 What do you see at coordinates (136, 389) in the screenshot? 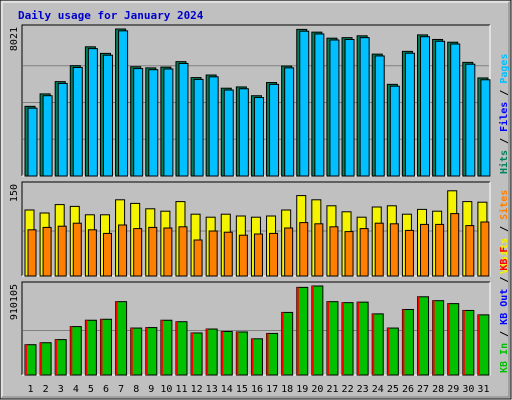
I see `day-label-8: 8` at bounding box center [136, 389].